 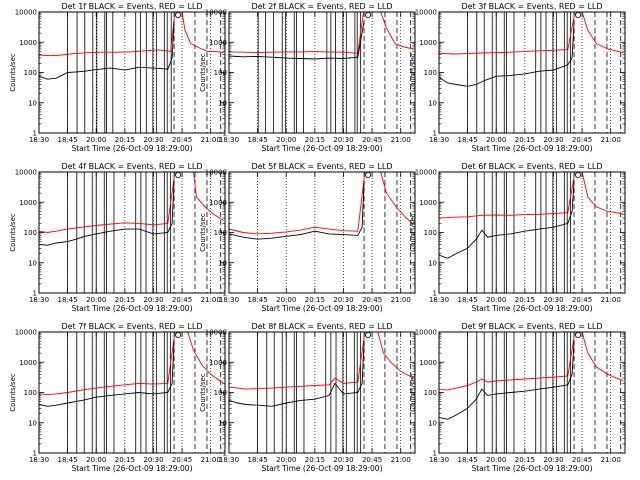 I want to click on plot-frame, so click(x=132, y=232).